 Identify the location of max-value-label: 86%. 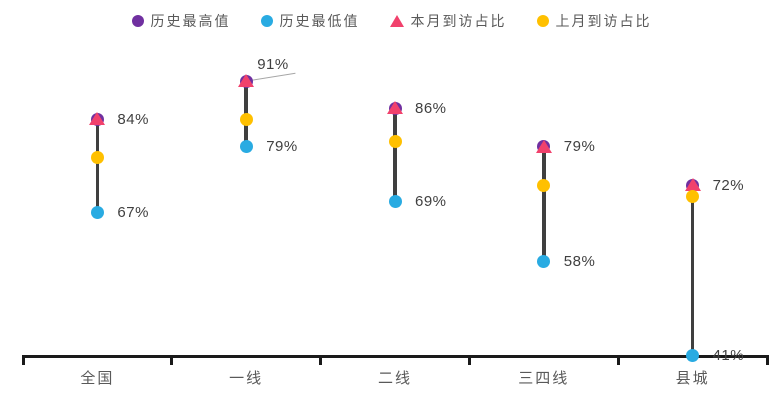
(431, 108).